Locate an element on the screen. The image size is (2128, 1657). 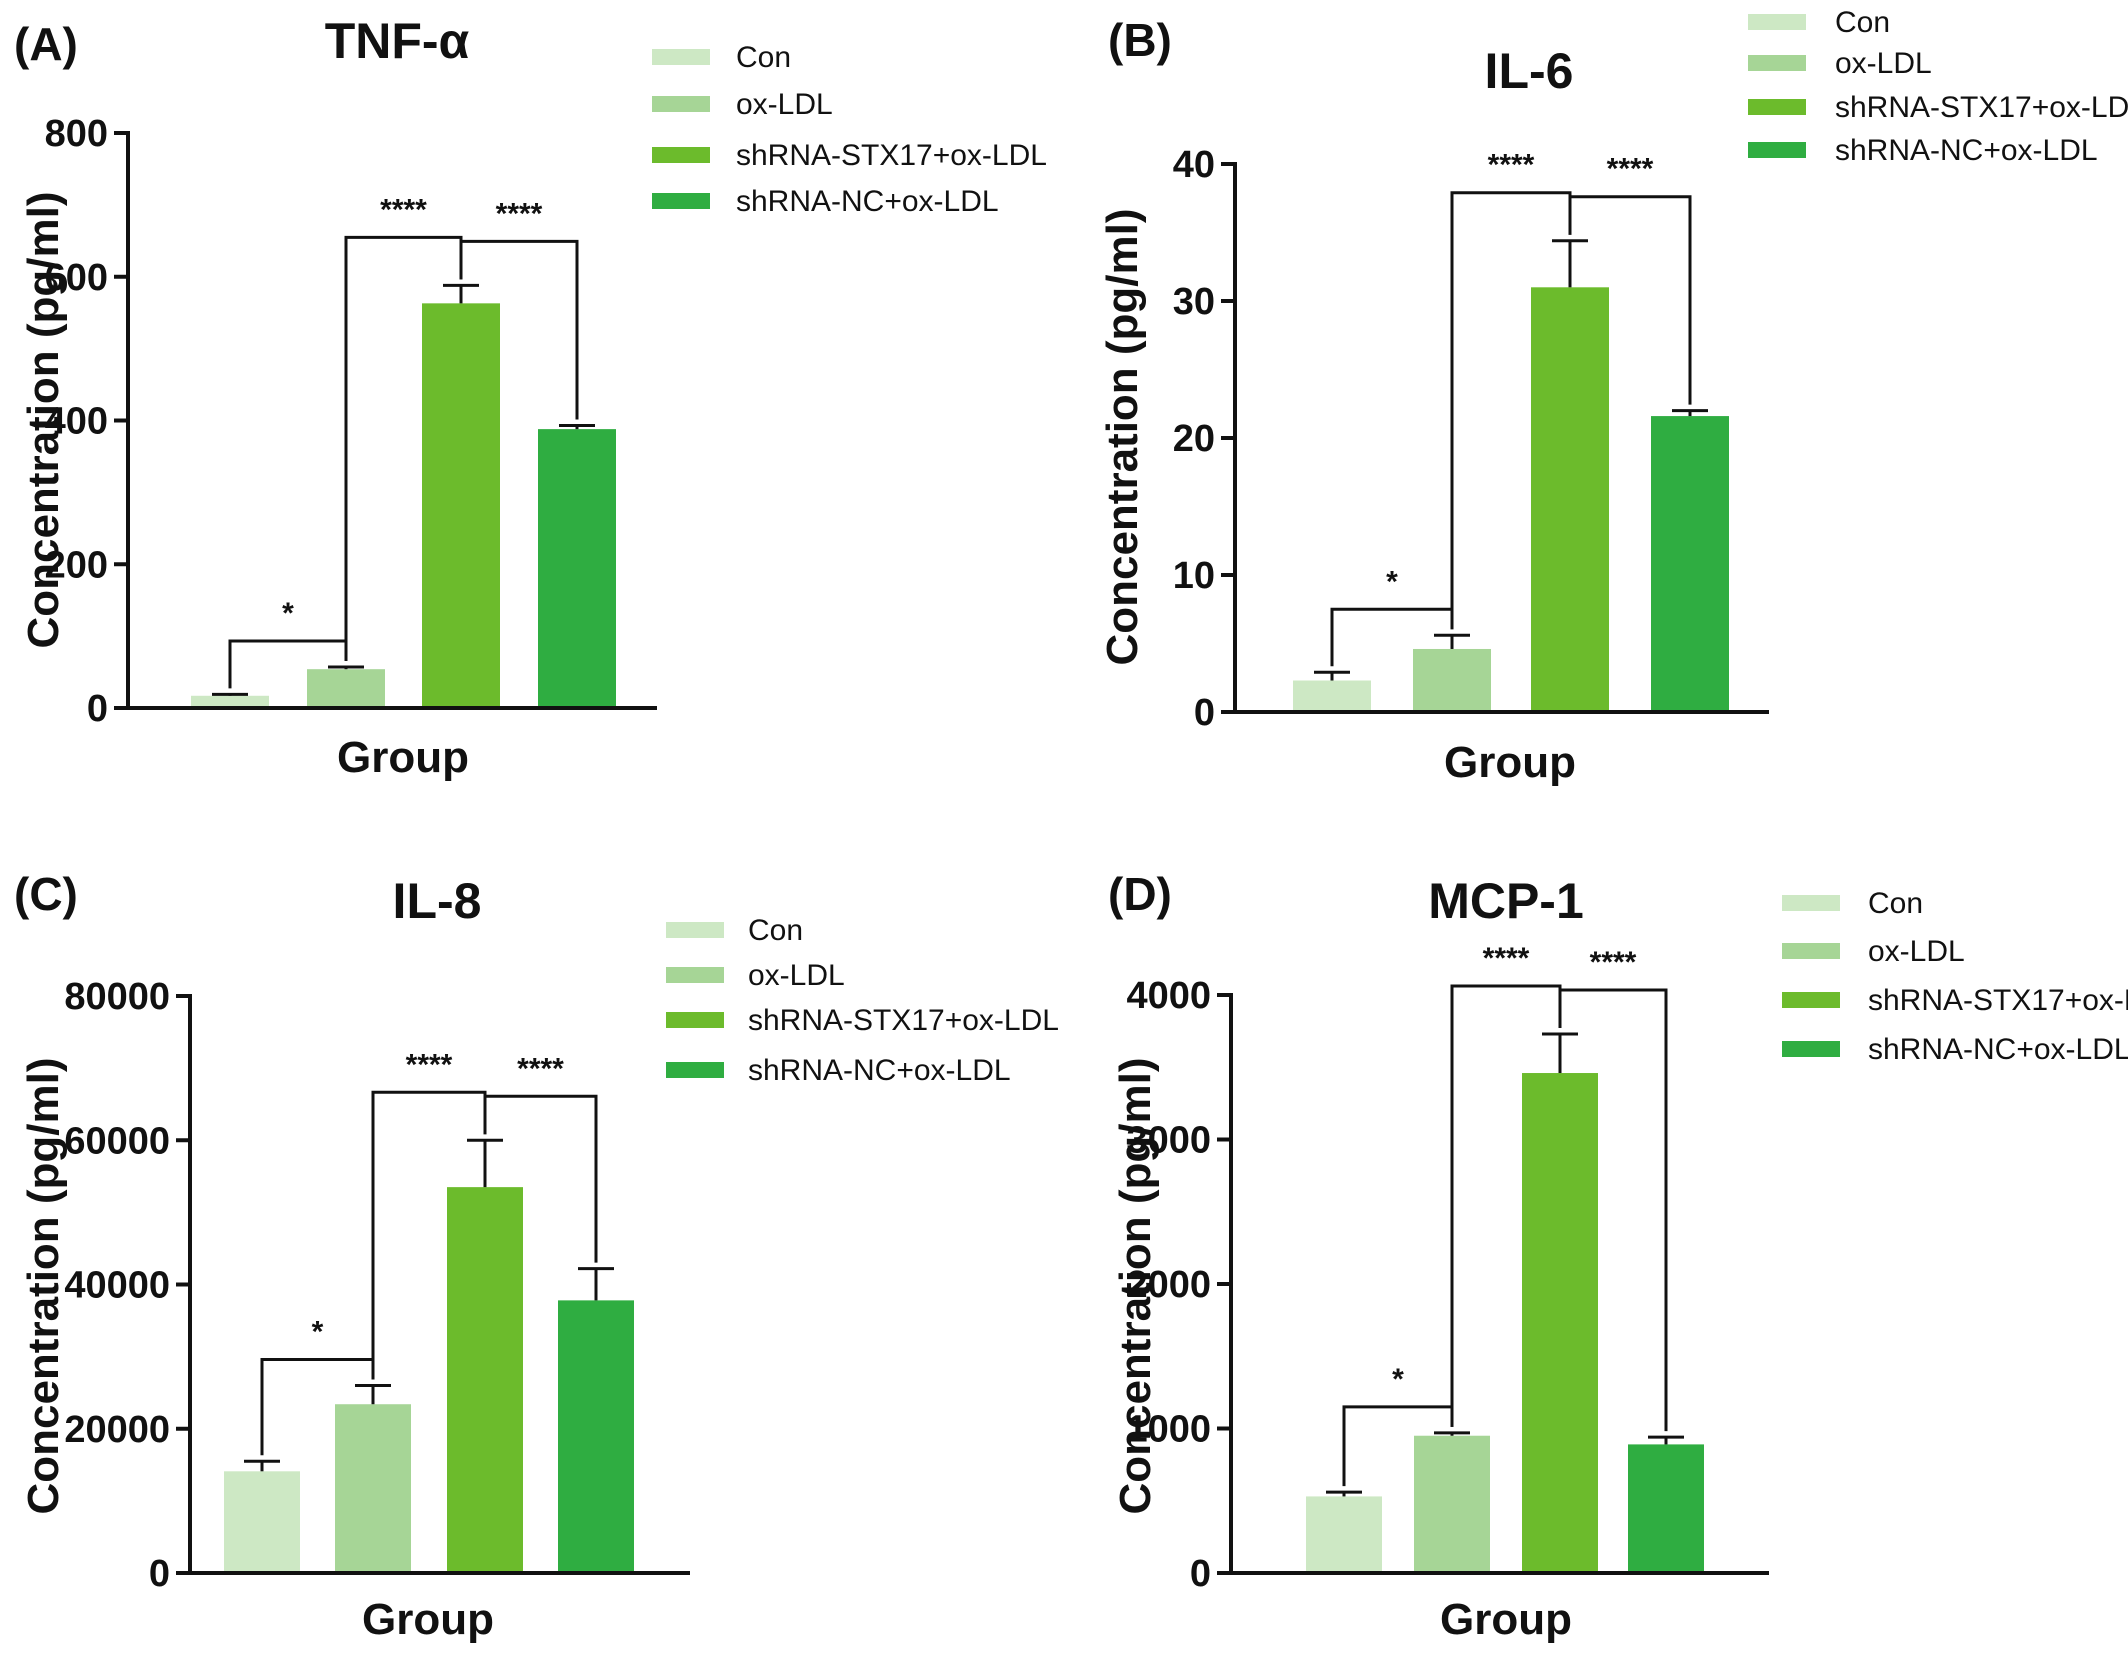
y-tick-label: 20000 is located at coordinates (117, 1430).